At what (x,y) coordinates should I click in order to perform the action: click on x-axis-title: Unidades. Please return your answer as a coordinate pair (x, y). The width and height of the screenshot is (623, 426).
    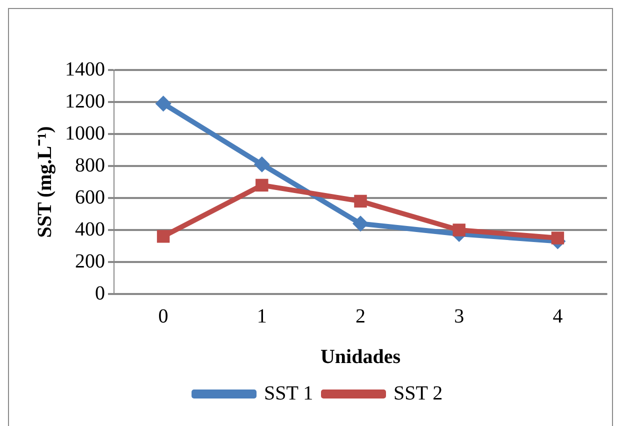
    Looking at the image, I should click on (360, 357).